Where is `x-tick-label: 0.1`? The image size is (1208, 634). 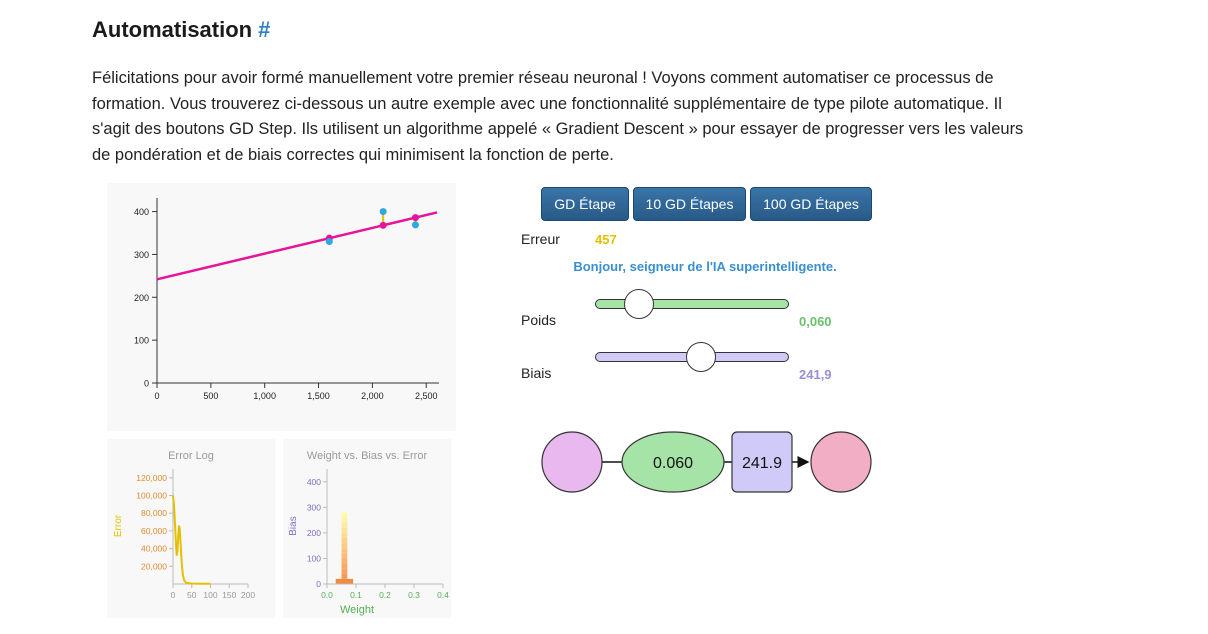
x-tick-label: 0.1 is located at coordinates (356, 595).